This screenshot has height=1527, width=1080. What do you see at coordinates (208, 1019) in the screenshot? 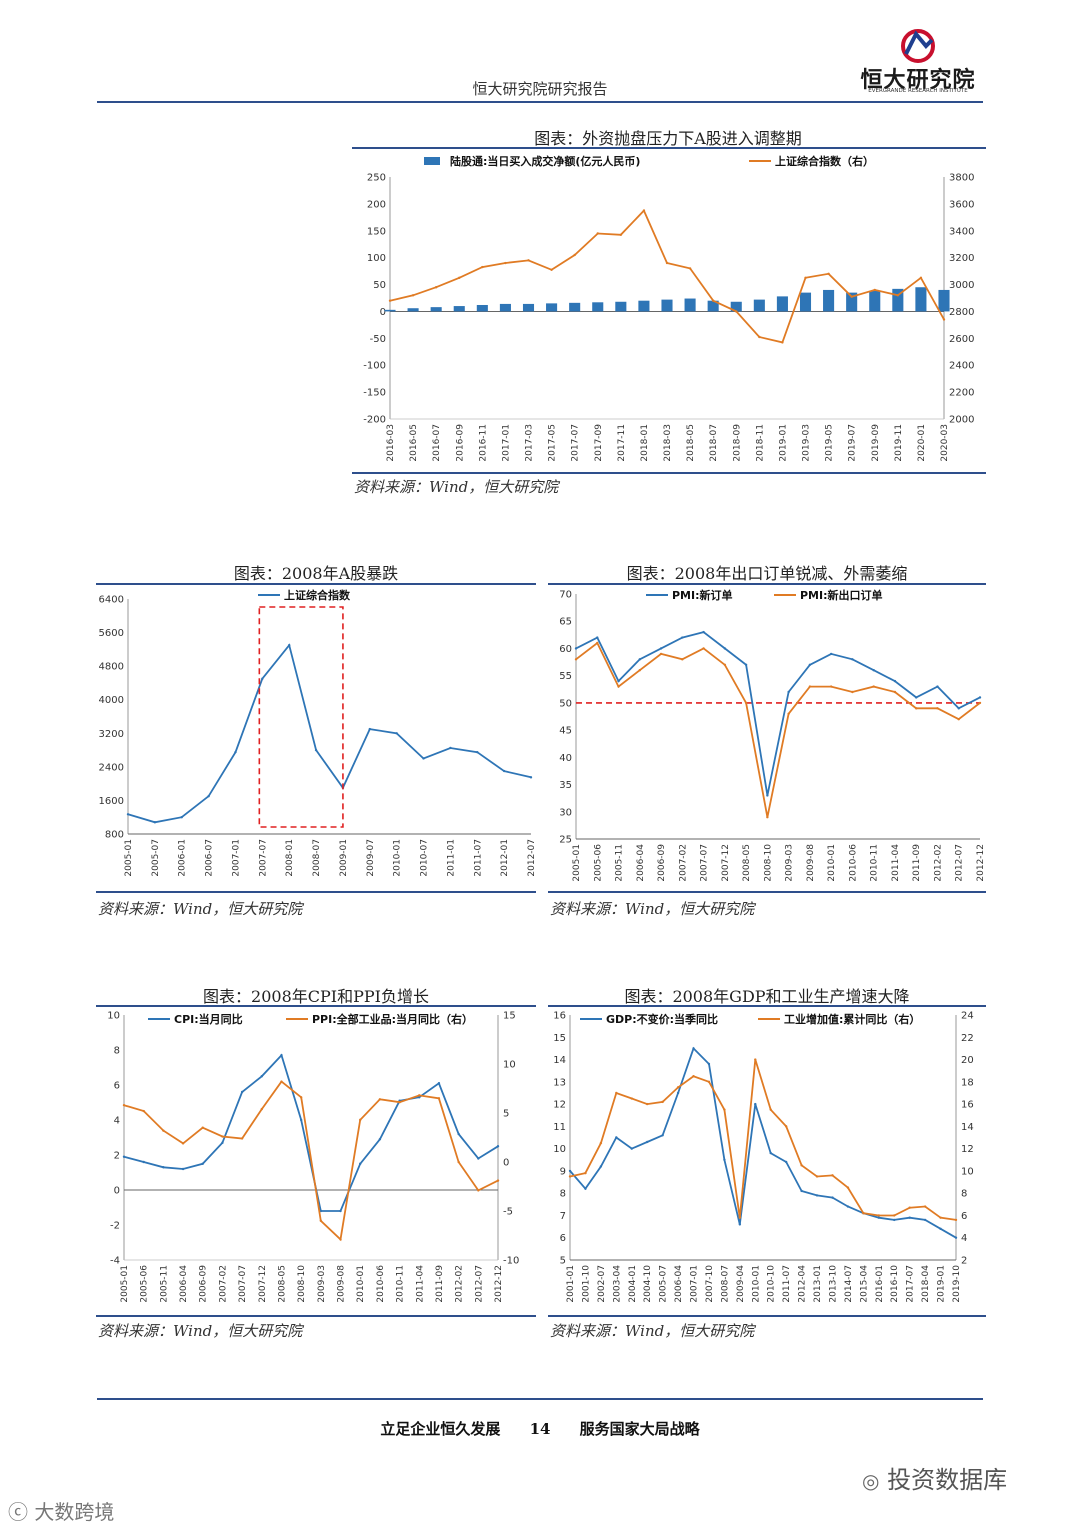
I see `legend-label: CPI:当月同比` at bounding box center [208, 1019].